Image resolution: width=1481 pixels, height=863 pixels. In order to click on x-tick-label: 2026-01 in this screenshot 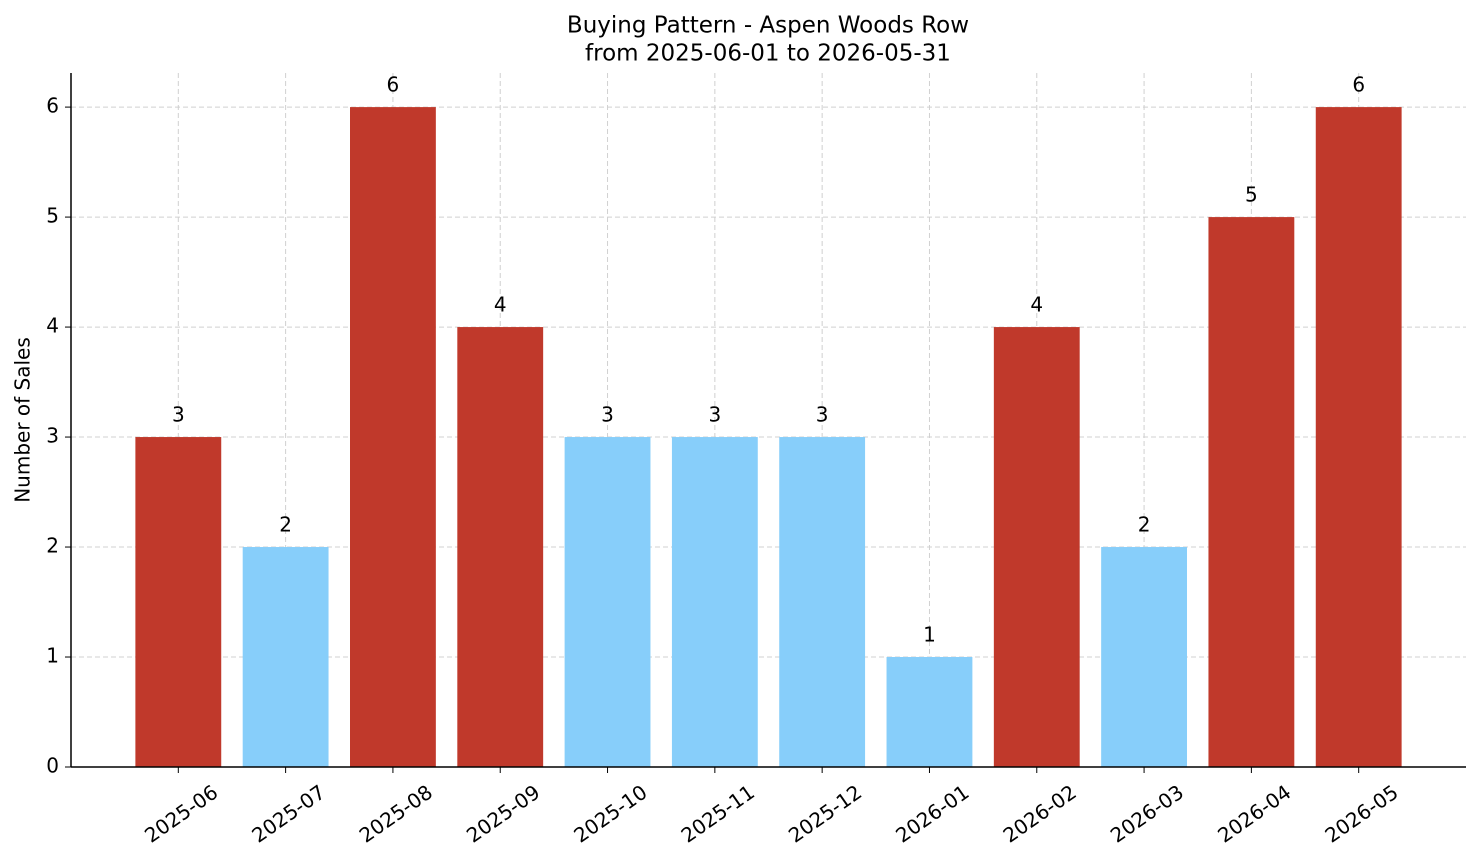, I will do `click(932, 814)`.